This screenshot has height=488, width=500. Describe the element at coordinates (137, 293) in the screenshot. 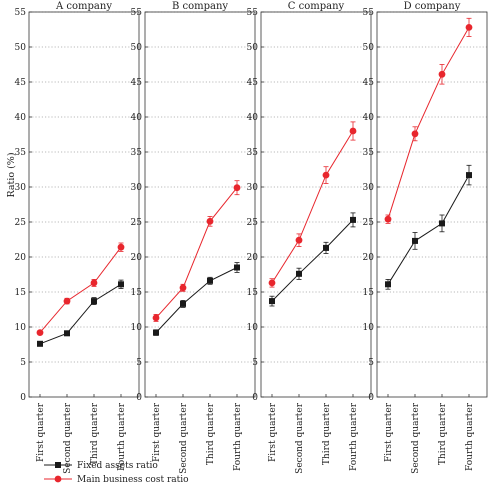

I see `y-tick-label: 15` at that location.